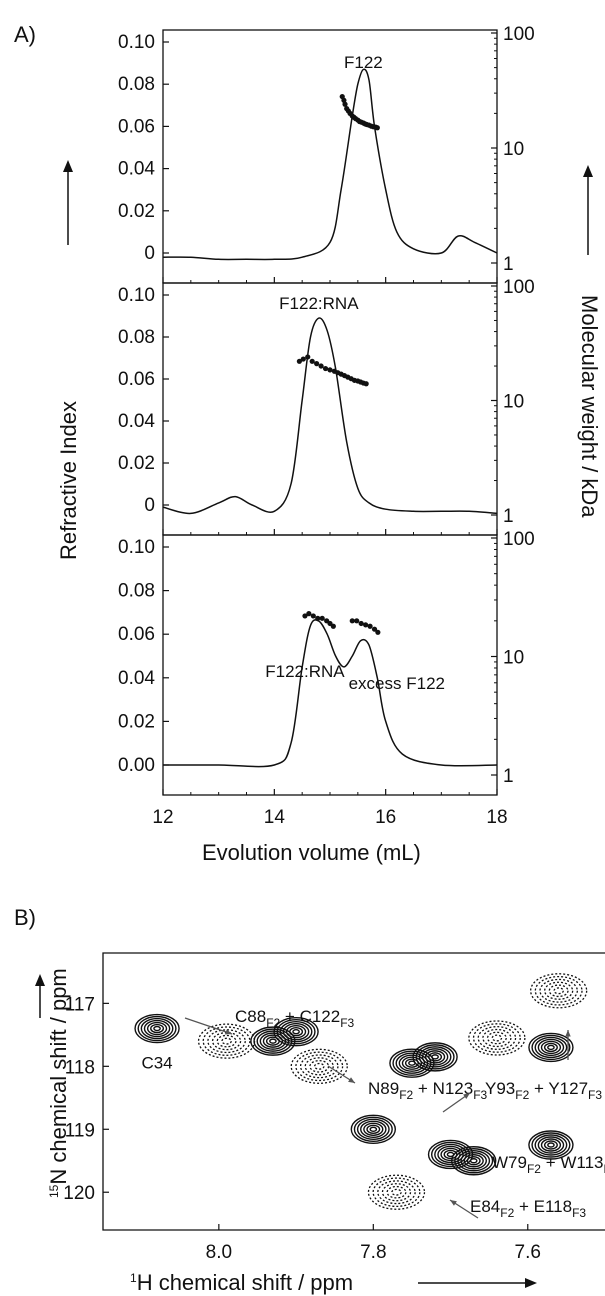 Image resolution: width=605 pixels, height=1296 pixels. What do you see at coordinates (25, 34) in the screenshot?
I see `panel-a-label: A)` at bounding box center [25, 34].